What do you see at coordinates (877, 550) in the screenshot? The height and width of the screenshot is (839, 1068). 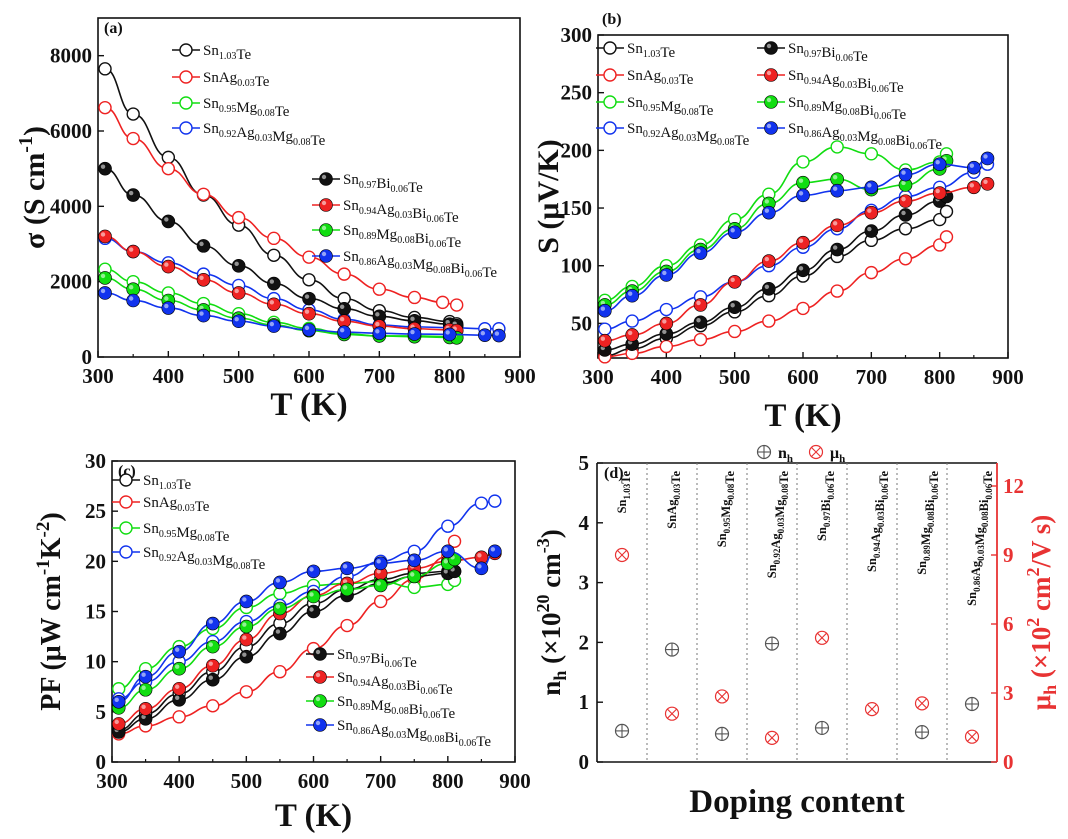 I see `d-category-label-part: 0.94` at bounding box center [877, 550].